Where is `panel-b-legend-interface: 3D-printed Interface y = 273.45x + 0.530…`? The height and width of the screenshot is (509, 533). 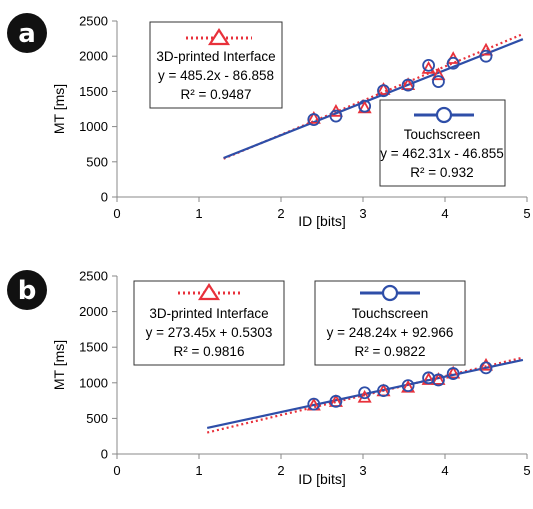 panel-b-legend-interface: 3D-printed Interface y = 273.45x + 0.530… is located at coordinates (209, 323).